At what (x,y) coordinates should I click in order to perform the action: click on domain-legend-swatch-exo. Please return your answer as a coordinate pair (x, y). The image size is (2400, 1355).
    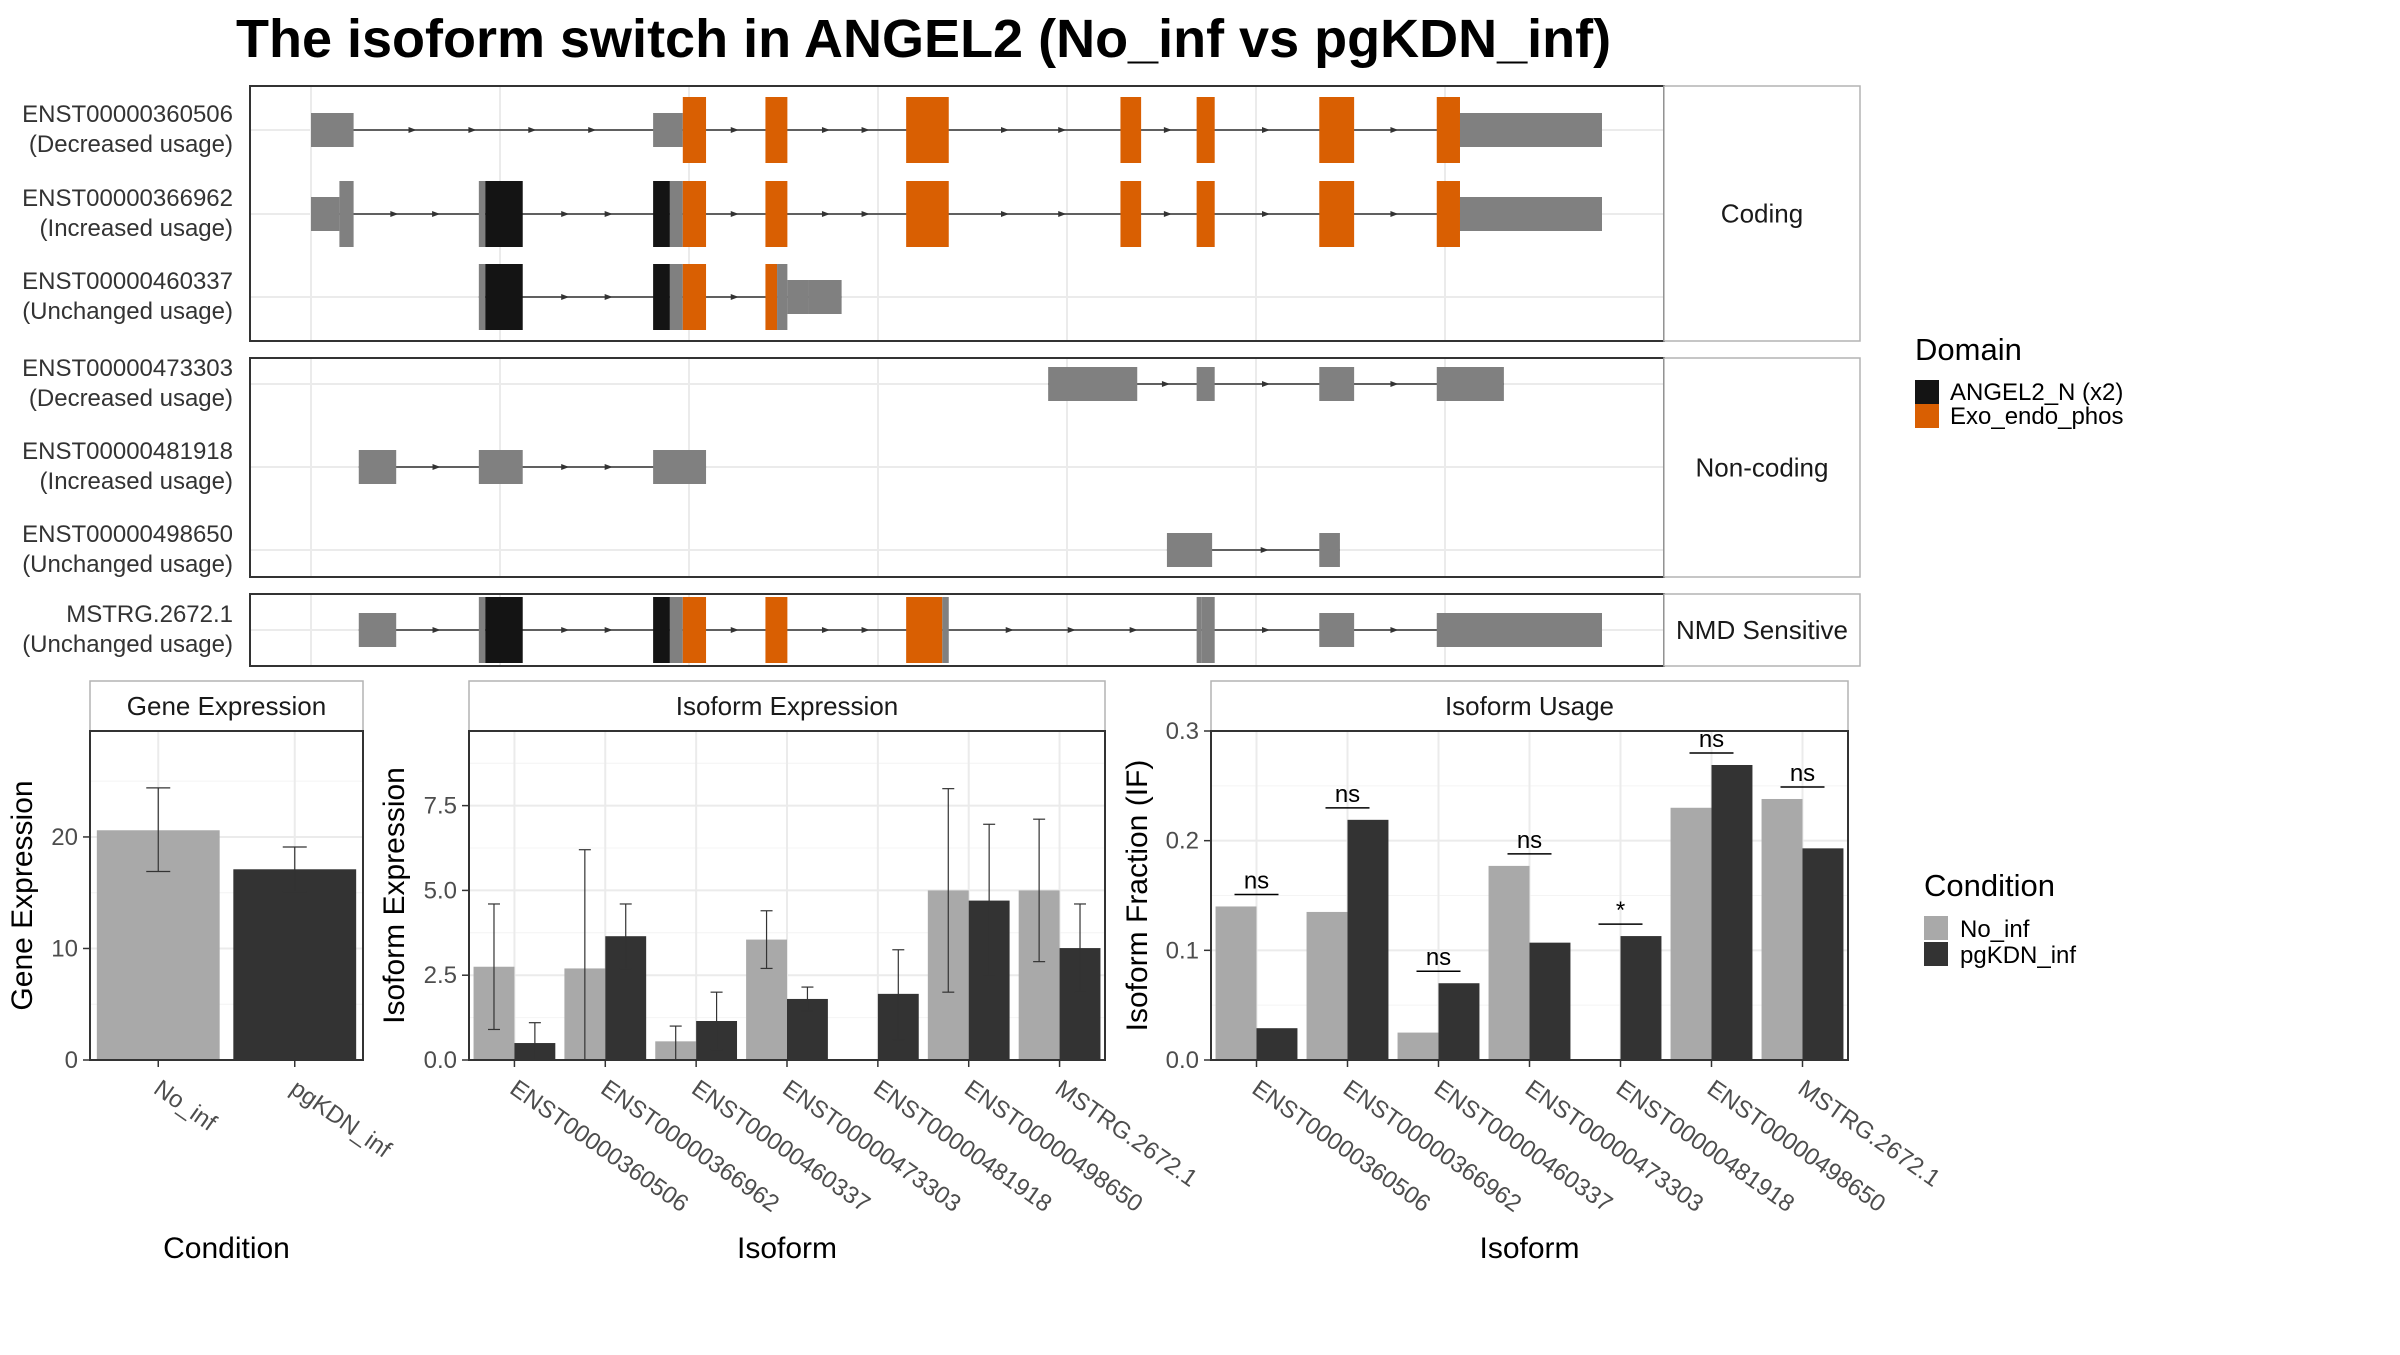
    Looking at the image, I should click on (1927, 416).